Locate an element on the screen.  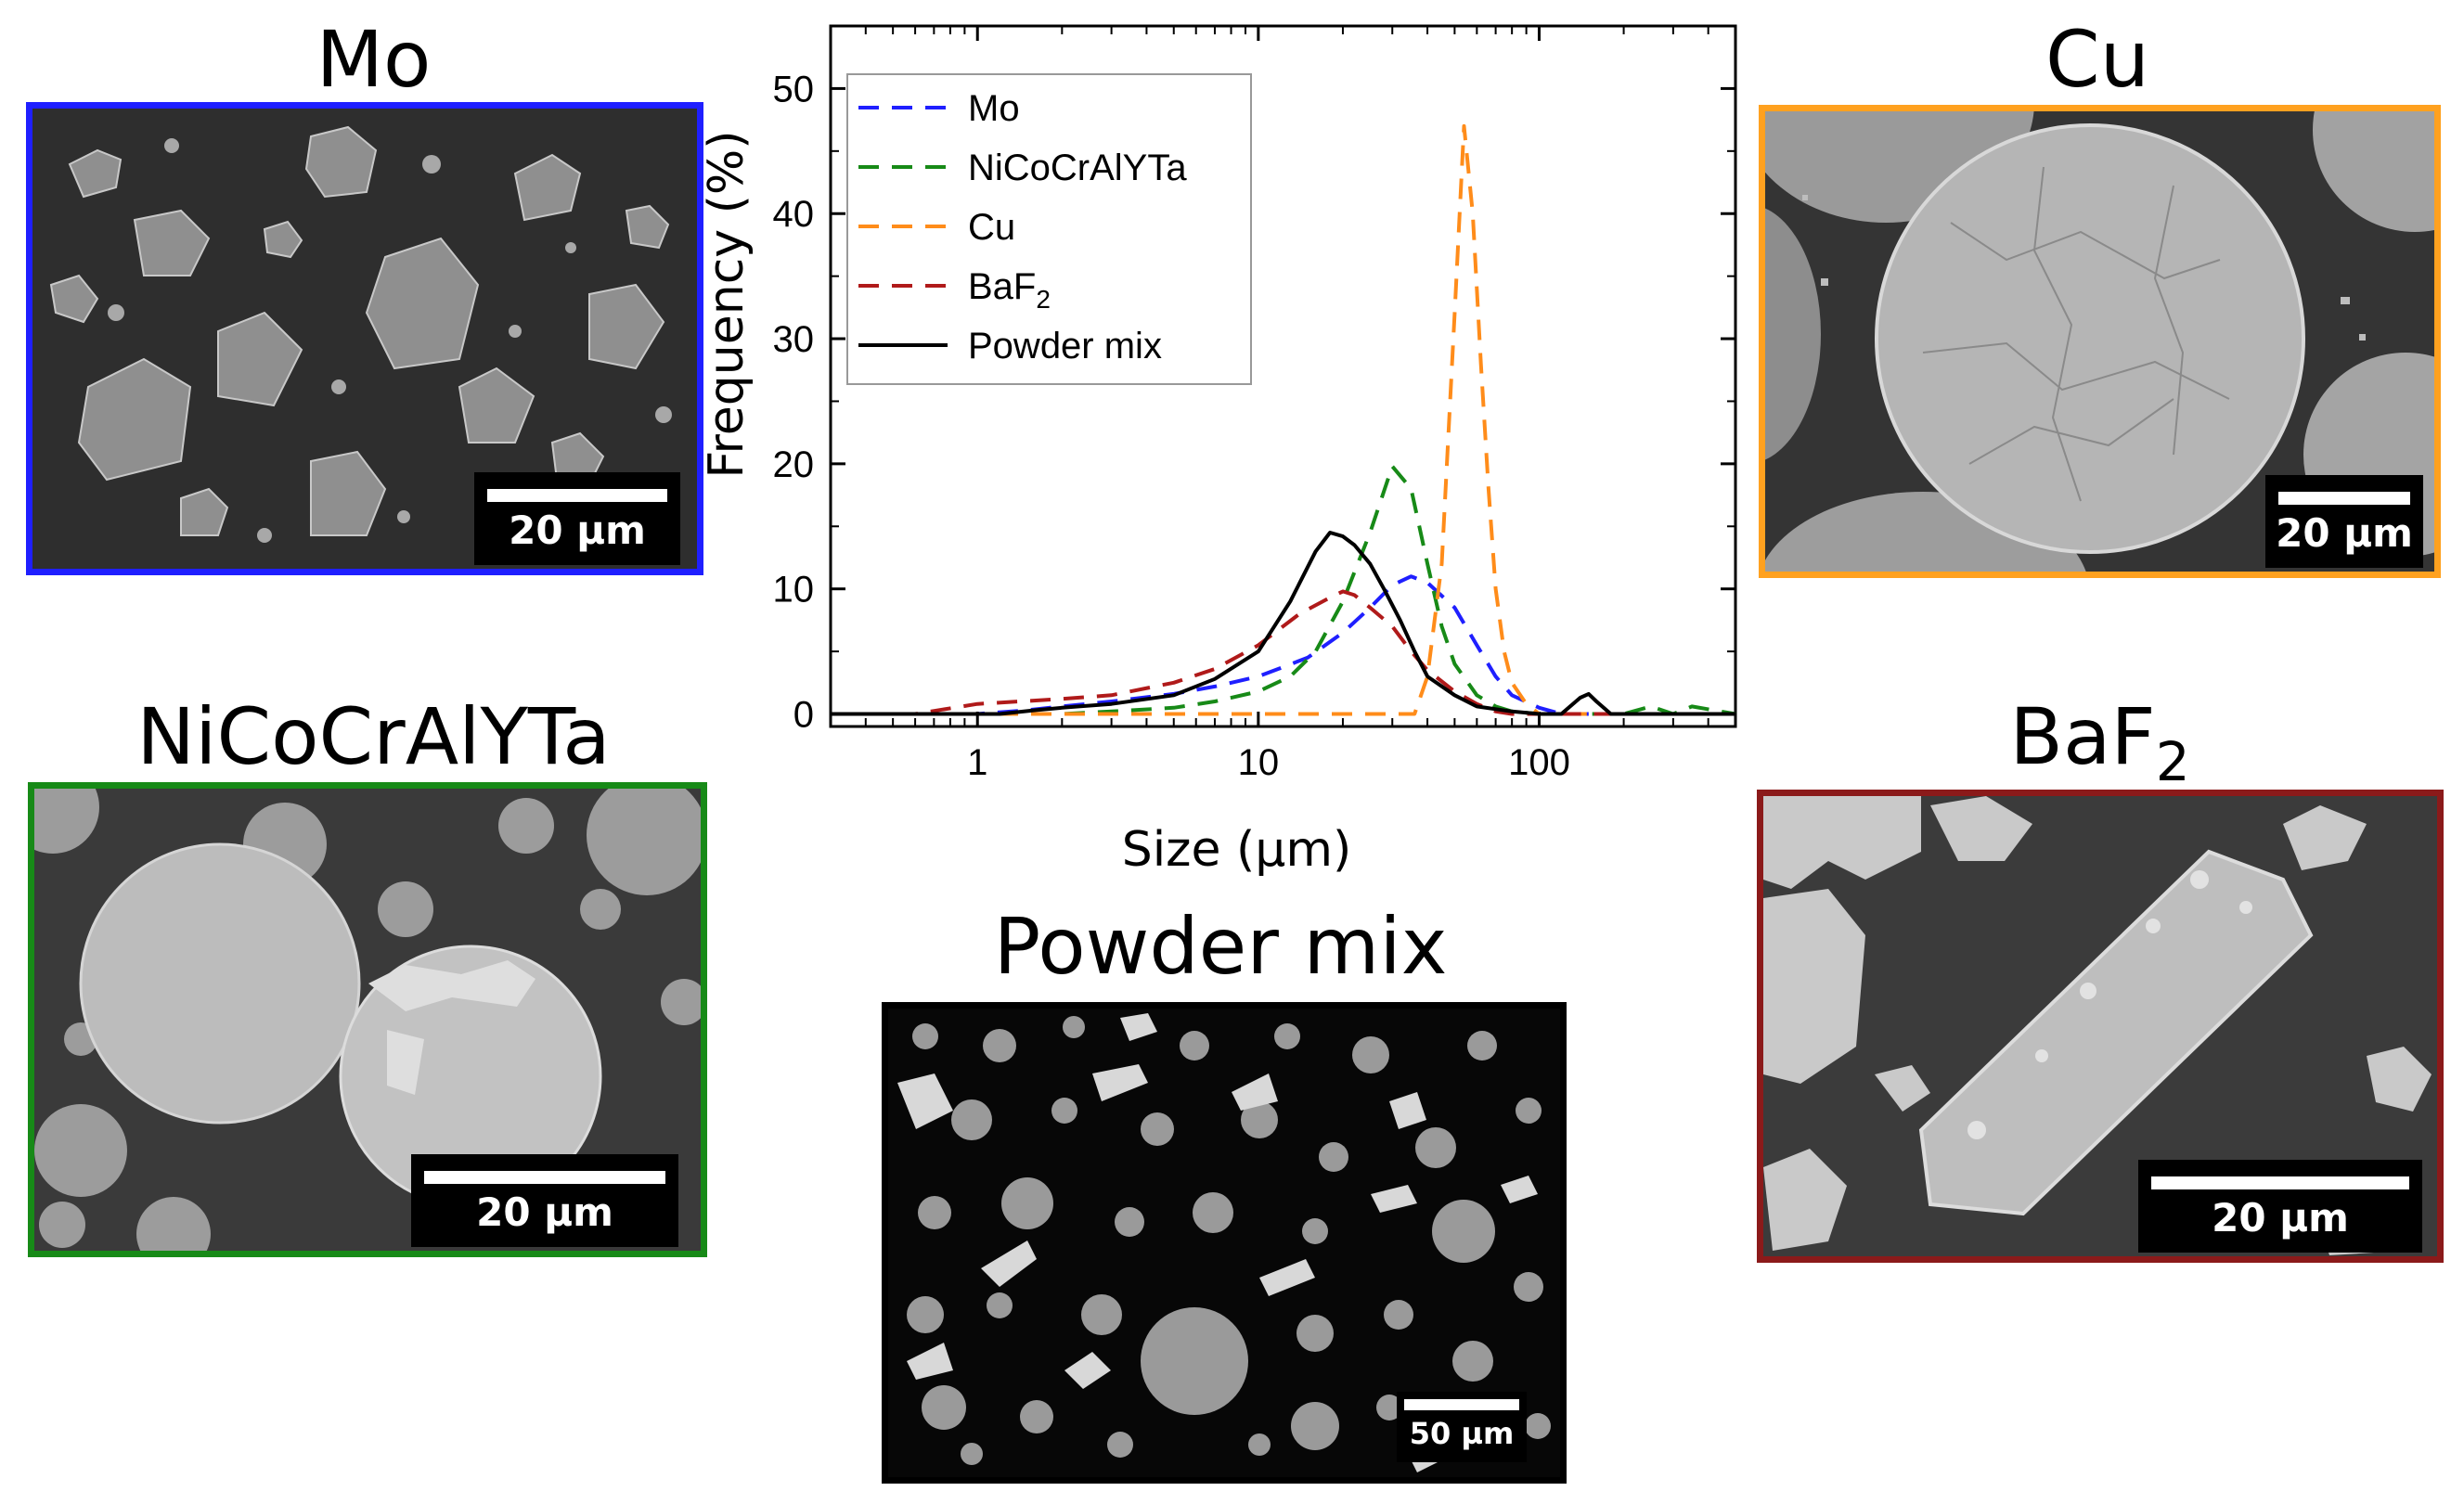
mo-sem-image: 20 µm is located at coordinates (365, 338).